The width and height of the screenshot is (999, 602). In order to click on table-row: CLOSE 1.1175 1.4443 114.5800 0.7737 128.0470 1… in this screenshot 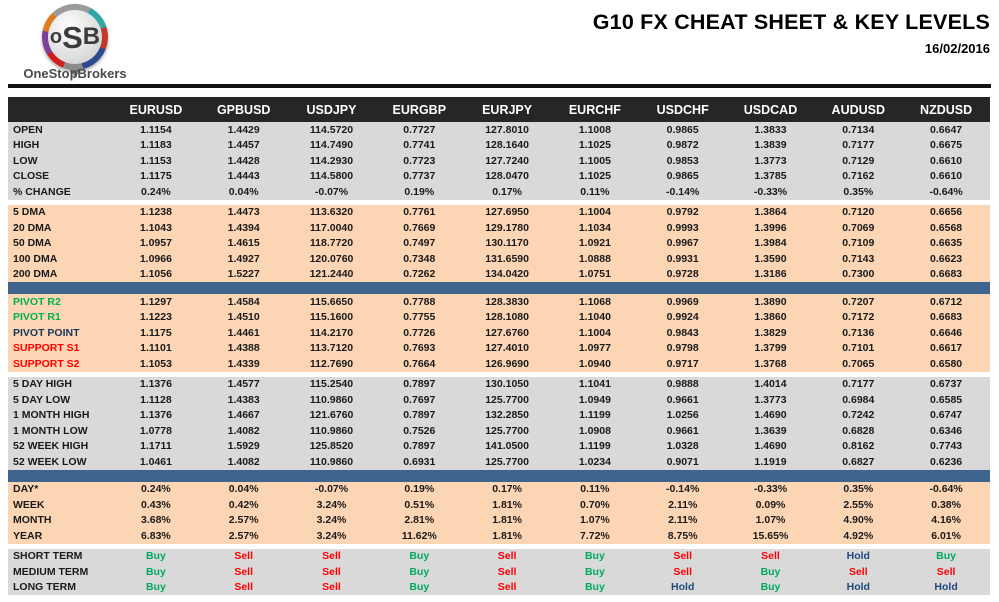, I will do `click(499, 177)`.